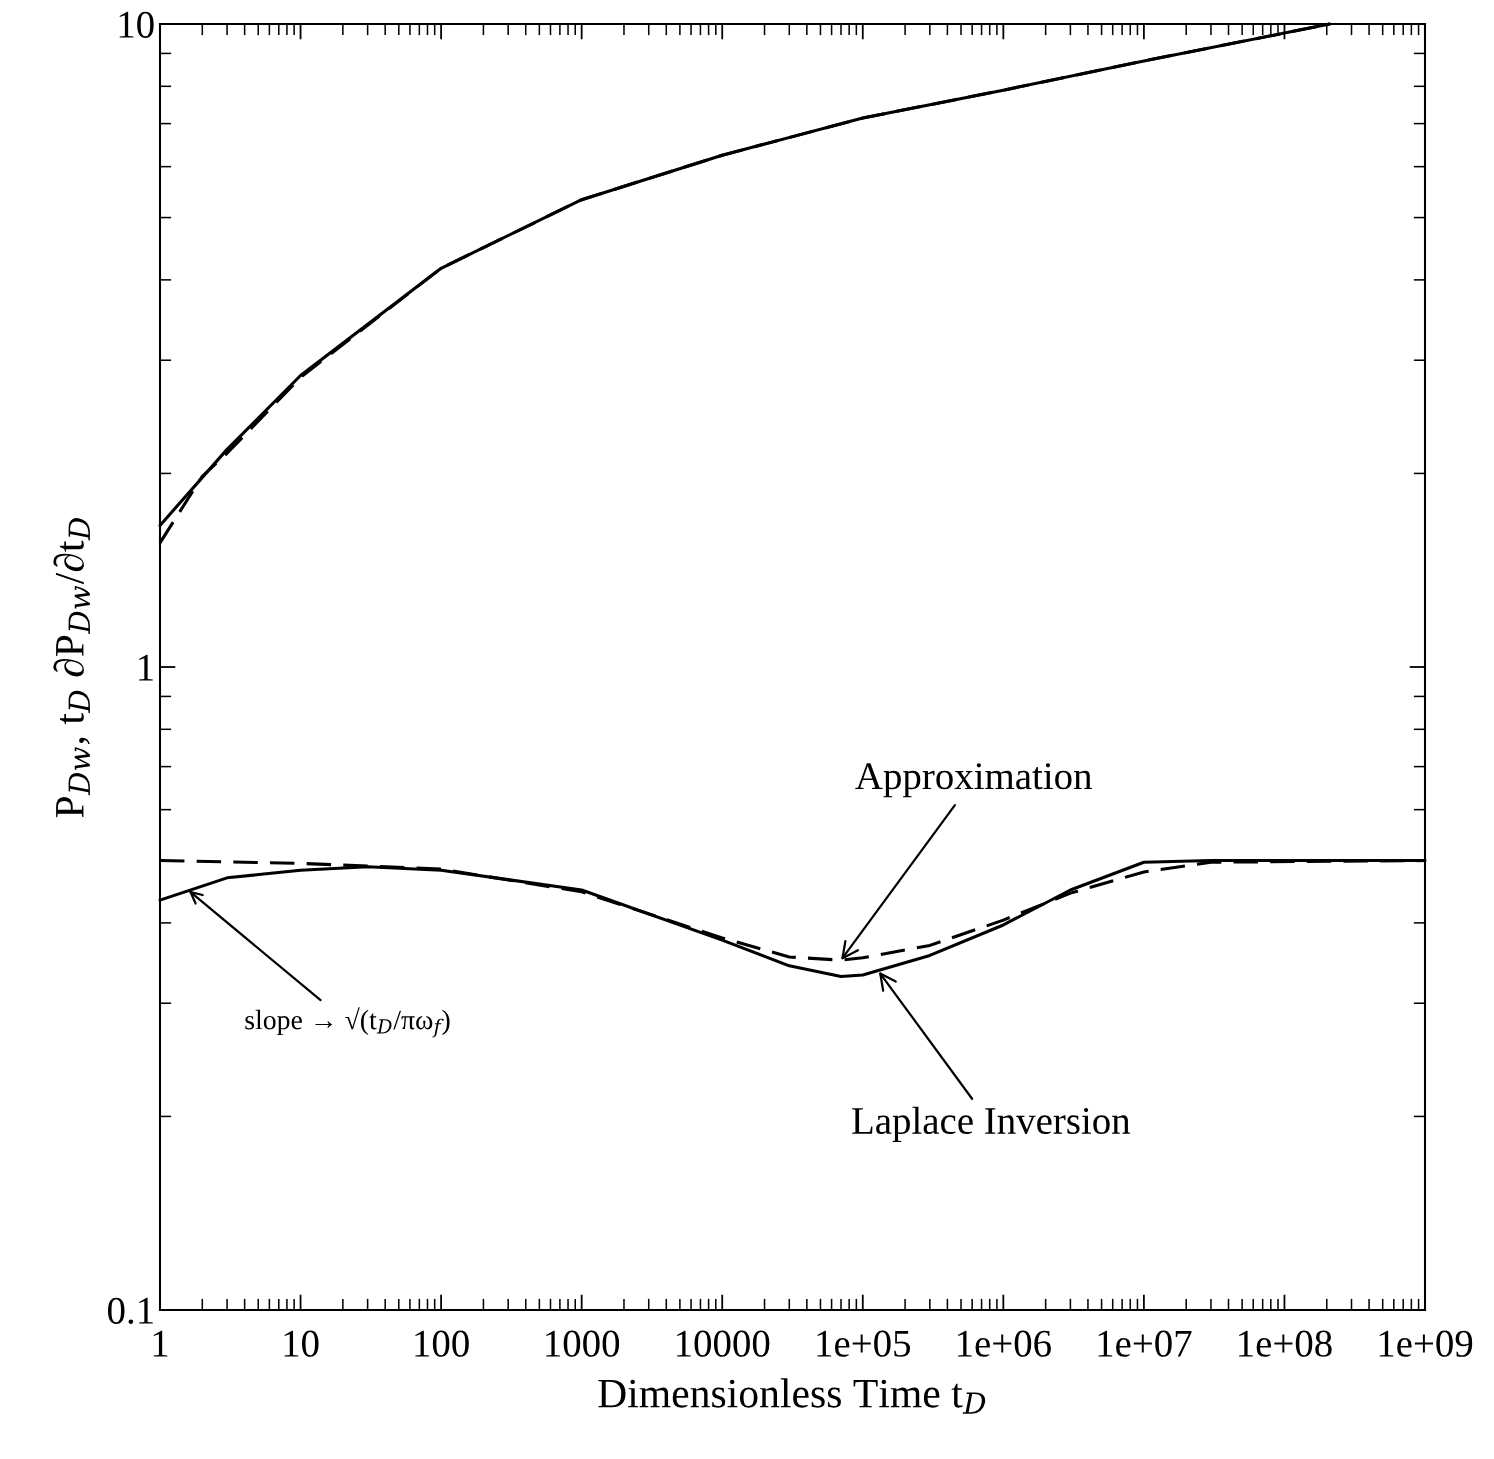 The height and width of the screenshot is (1459, 1494). What do you see at coordinates (583, 1343) in the screenshot?
I see `x-tick-label: 1000` at bounding box center [583, 1343].